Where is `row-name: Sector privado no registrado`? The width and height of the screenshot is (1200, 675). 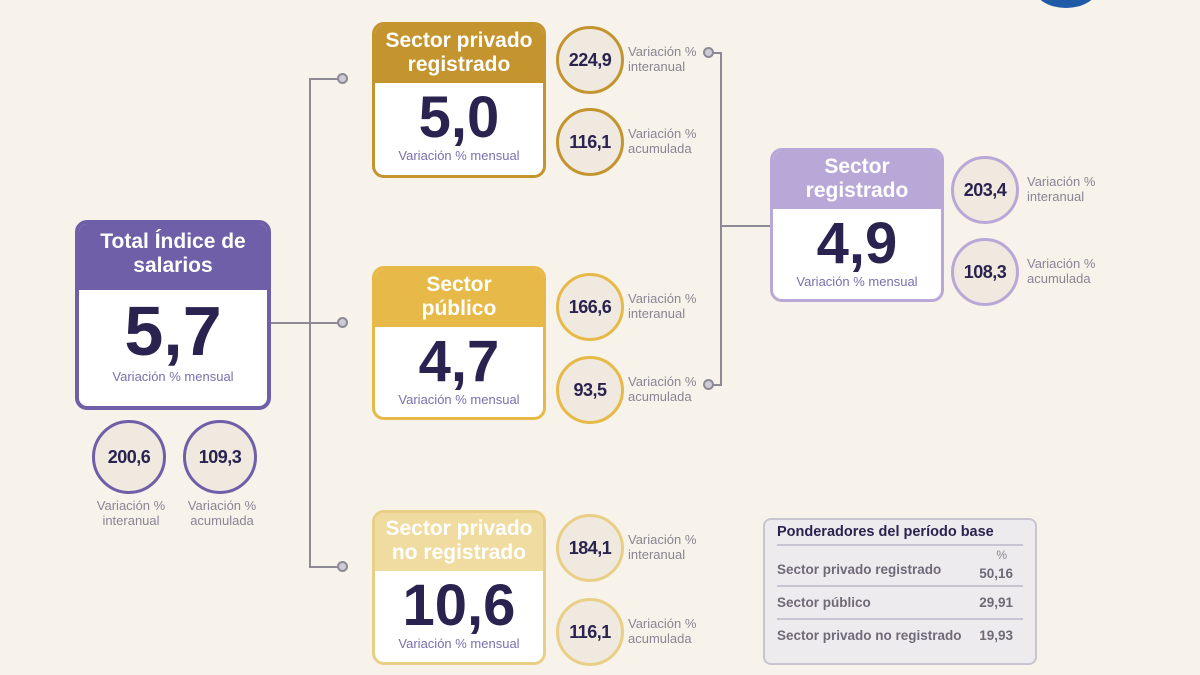 row-name: Sector privado no registrado is located at coordinates (869, 635).